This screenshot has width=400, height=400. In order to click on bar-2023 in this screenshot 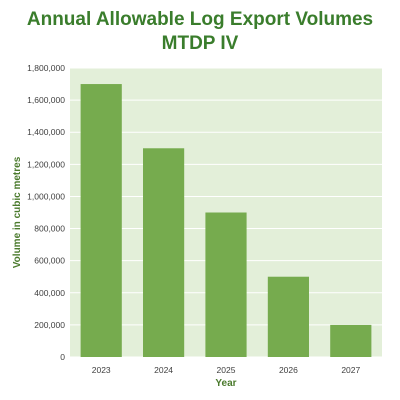, I will do `click(101, 221)`.